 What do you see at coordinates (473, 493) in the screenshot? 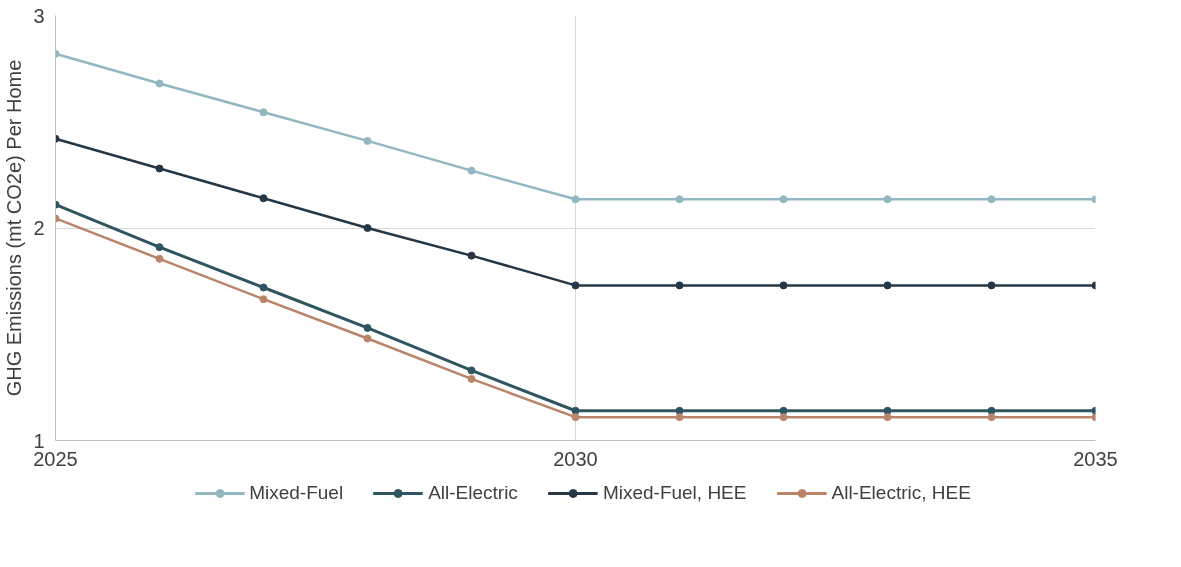
I see `legend-label: All-Electric` at bounding box center [473, 493].